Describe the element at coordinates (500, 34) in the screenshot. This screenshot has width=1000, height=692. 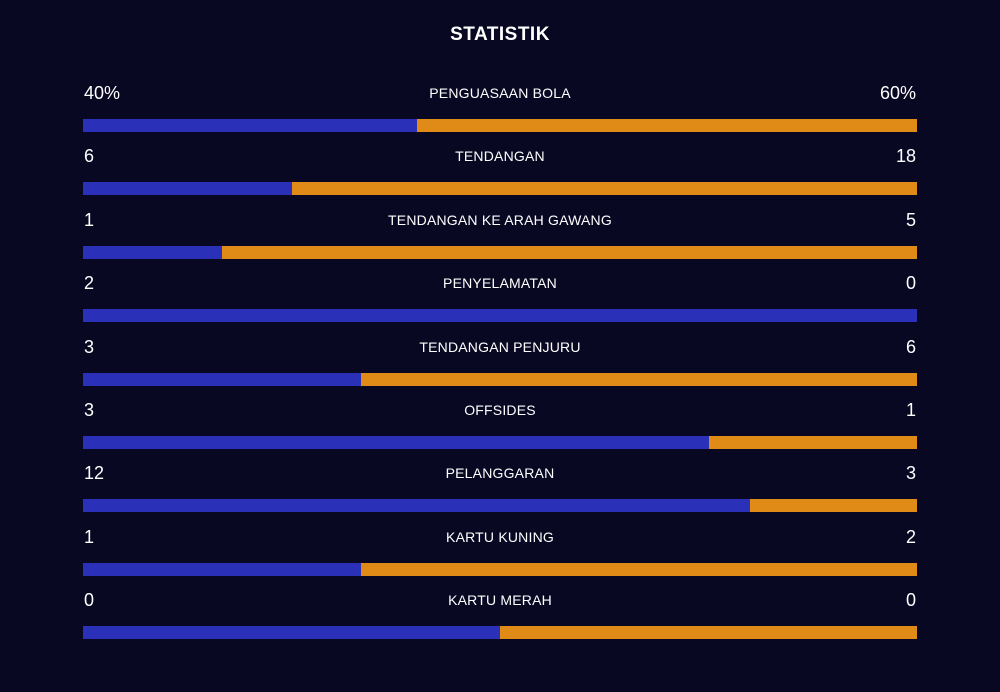
I see `panel-title: STATISTIK` at that location.